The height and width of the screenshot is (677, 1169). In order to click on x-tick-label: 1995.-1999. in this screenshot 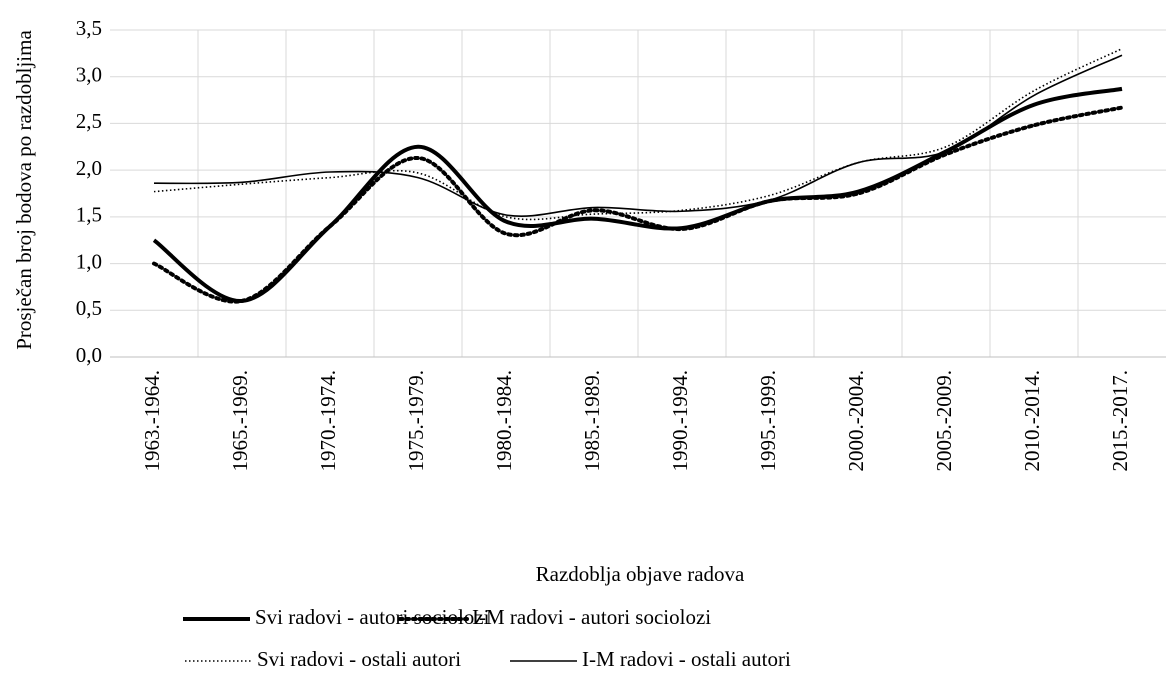, I will do `click(768, 421)`.